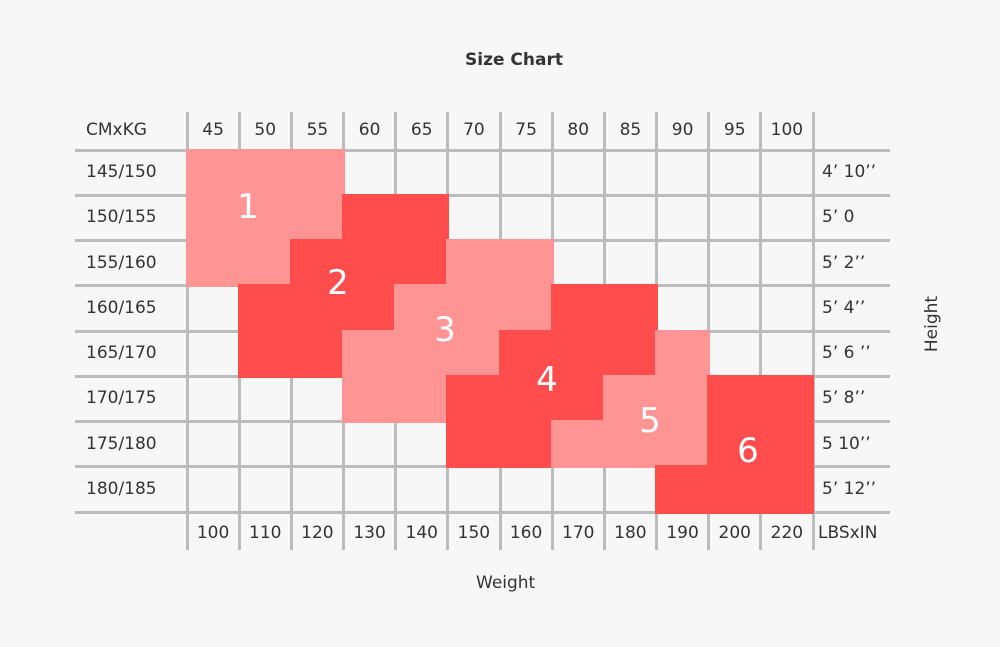 This screenshot has width=1000, height=647. Describe the element at coordinates (121, 398) in the screenshot. I see `height-cm-label: 170/175` at that location.